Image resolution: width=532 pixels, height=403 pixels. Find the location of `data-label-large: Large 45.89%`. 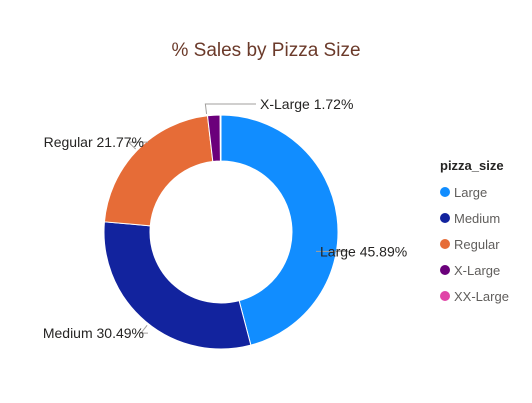

data-label-large: Large 45.89% is located at coordinates (363, 251).